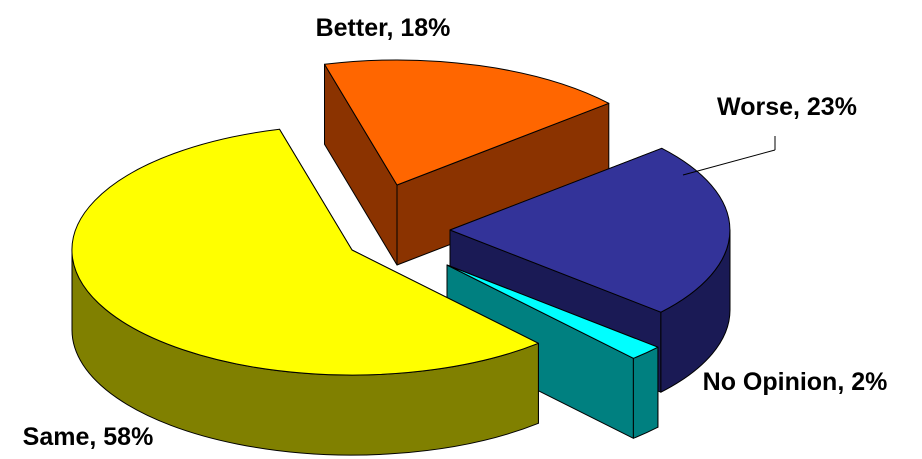 Image resolution: width=922 pixels, height=459 pixels. Describe the element at coordinates (729, 162) in the screenshot. I see `worse-leader-line` at that location.